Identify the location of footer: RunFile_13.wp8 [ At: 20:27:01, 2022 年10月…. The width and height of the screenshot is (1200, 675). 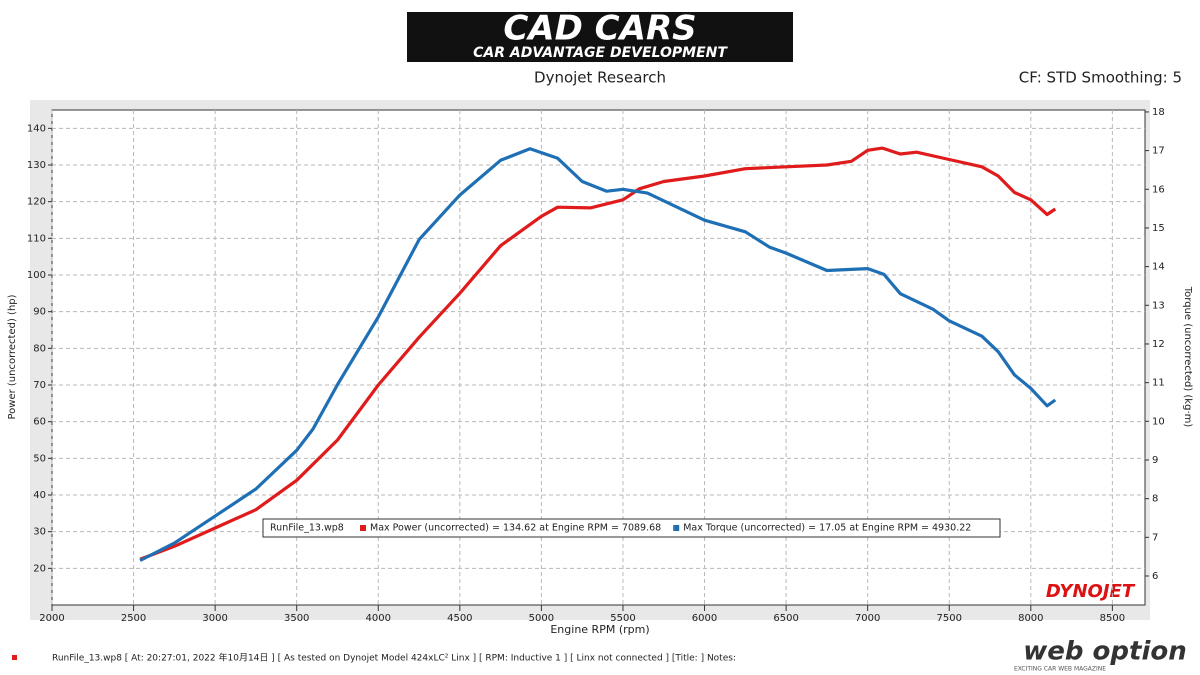
(394, 658).